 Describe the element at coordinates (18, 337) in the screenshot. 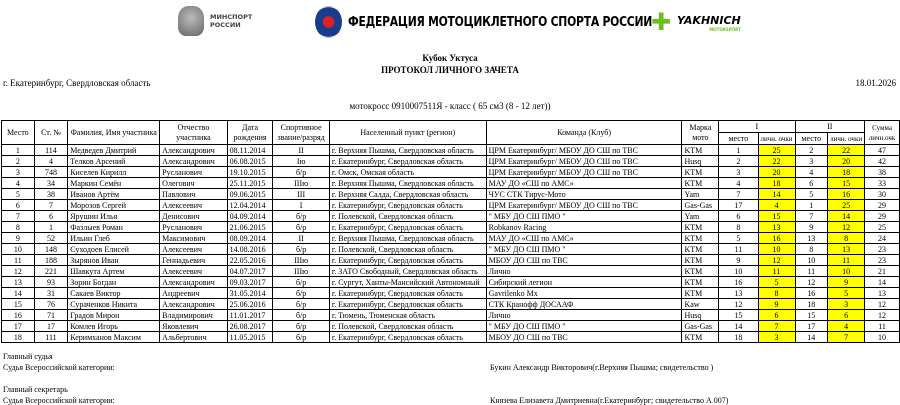

I see `cell-place: 18` at that location.